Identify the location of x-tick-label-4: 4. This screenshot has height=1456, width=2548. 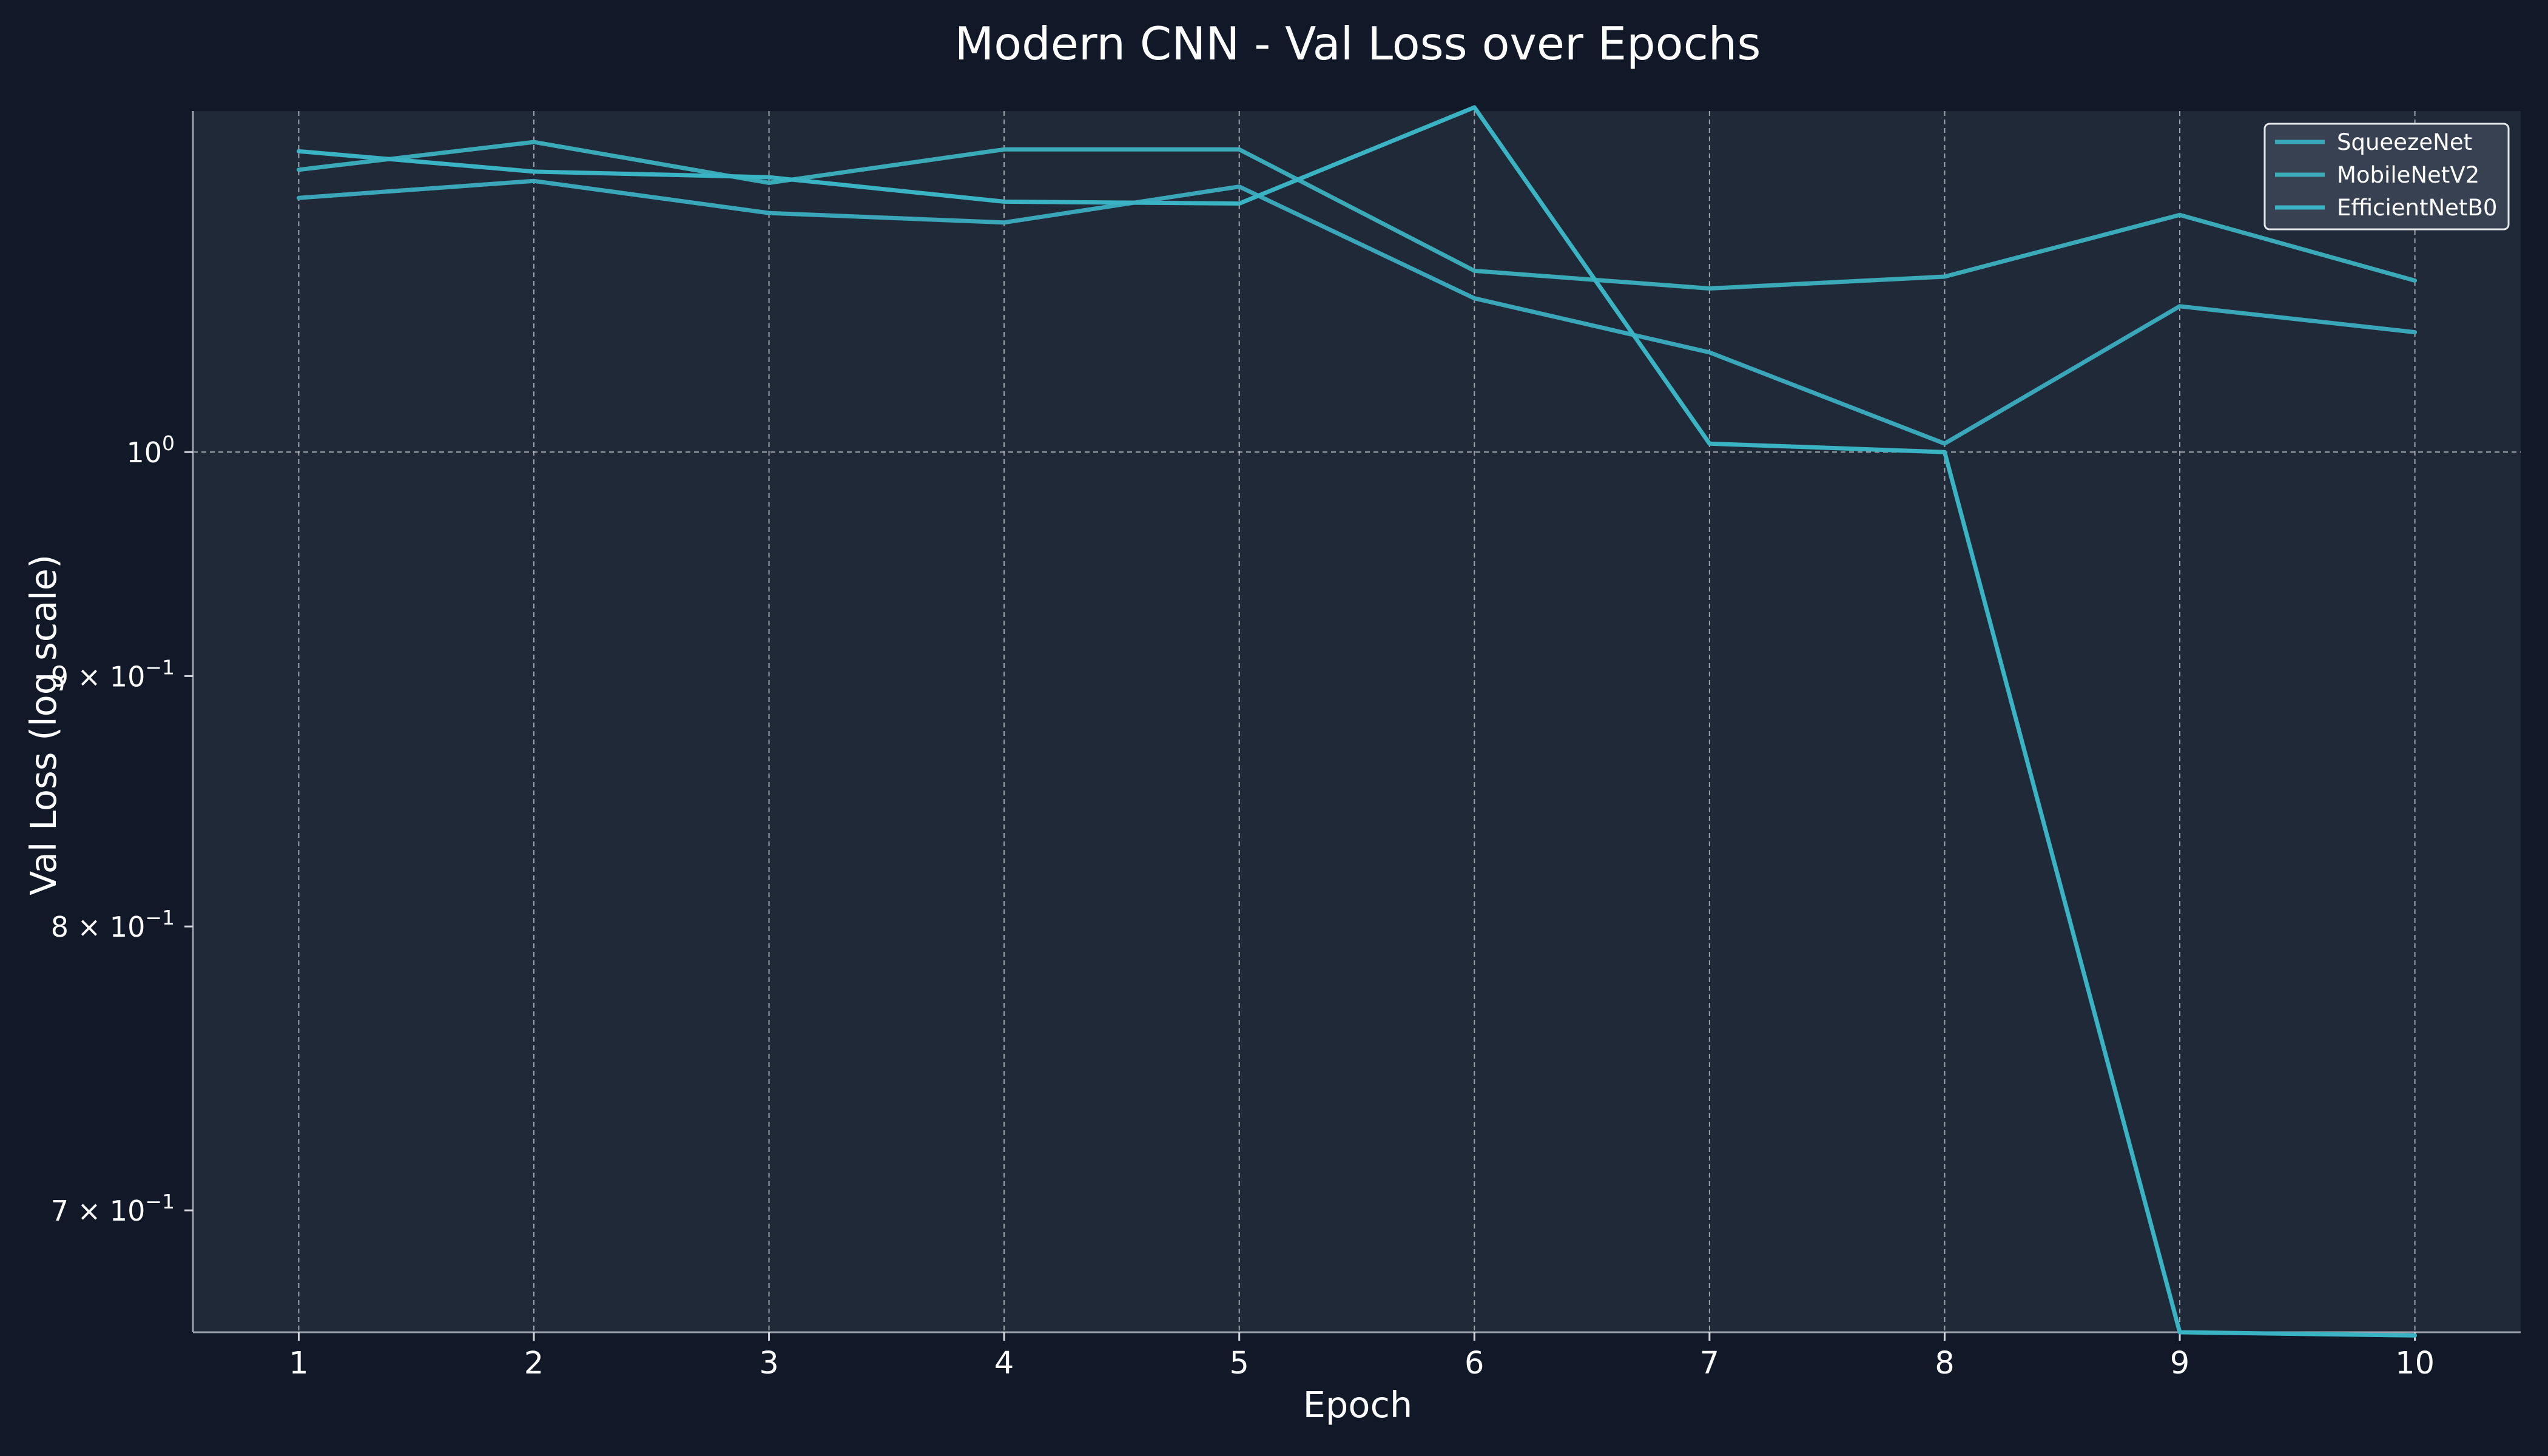
(1004, 1363).